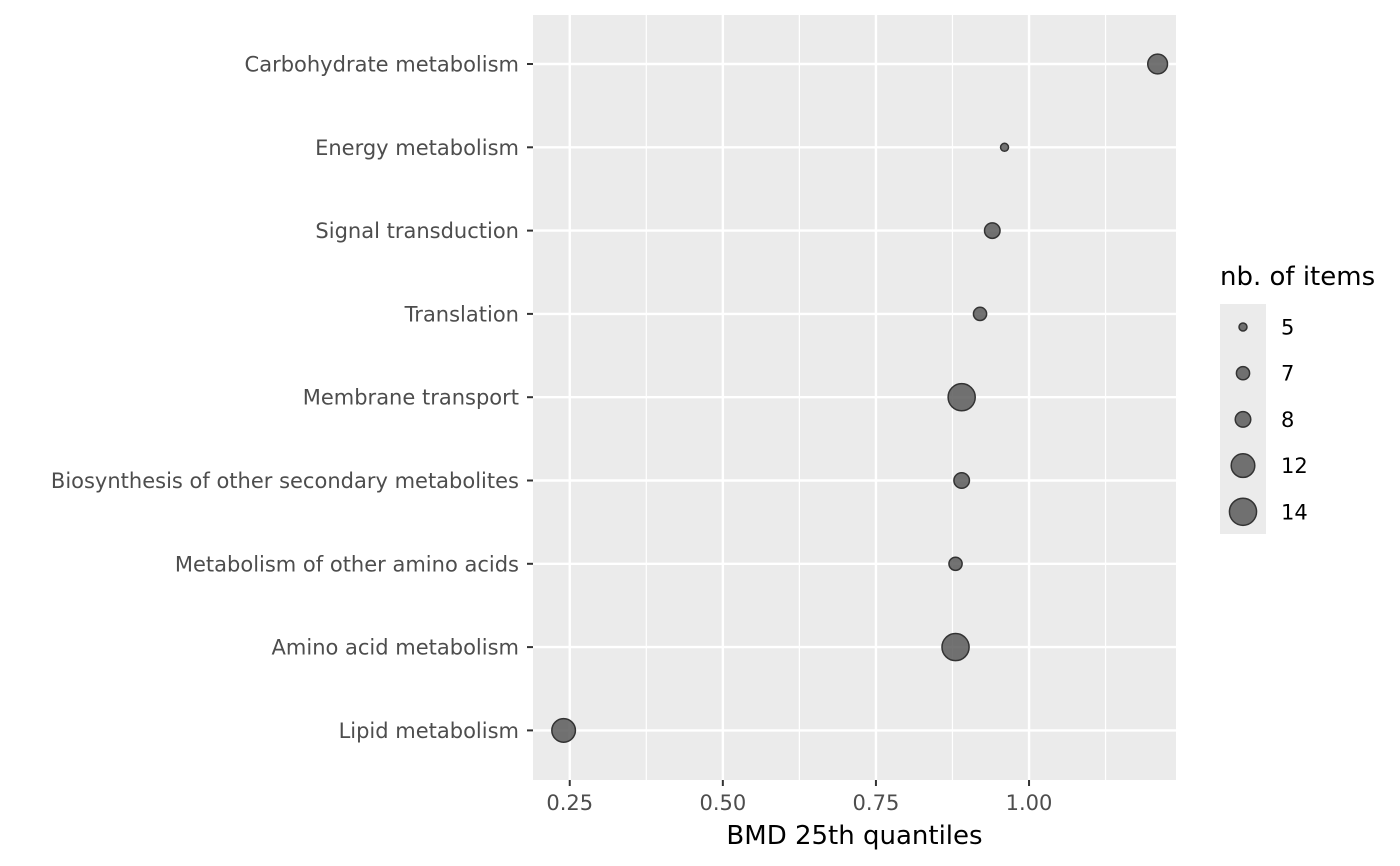 This screenshot has height=866, width=1400. Describe the element at coordinates (722, 803) in the screenshot. I see `x-tick-label: 0.50` at that location.